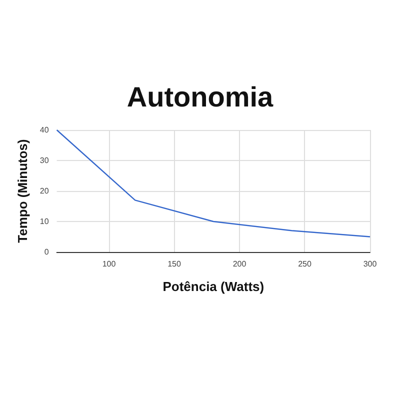  What do you see at coordinates (22, 191) in the screenshot?
I see `y-axis-title: Tempo (Minutos)` at bounding box center [22, 191].